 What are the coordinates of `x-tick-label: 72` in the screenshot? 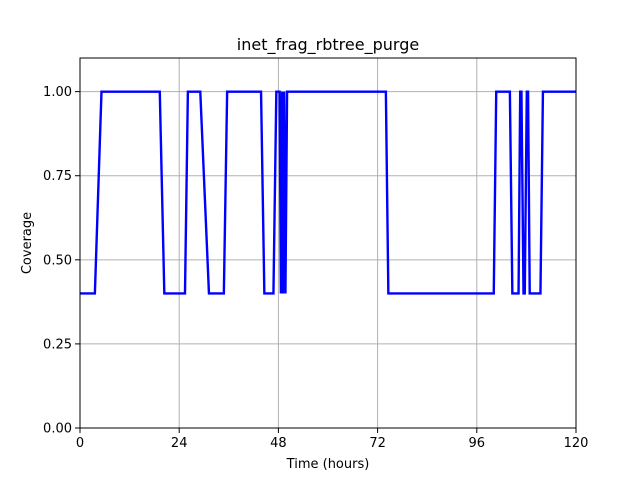 It's located at (377, 443).